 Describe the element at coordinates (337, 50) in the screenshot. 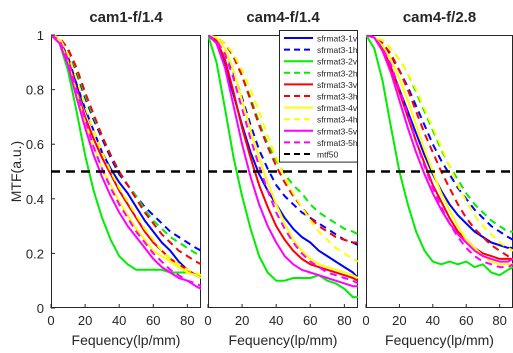

I see `legend-label-sfrmat3-1h: sfrmat3-1h` at that location.